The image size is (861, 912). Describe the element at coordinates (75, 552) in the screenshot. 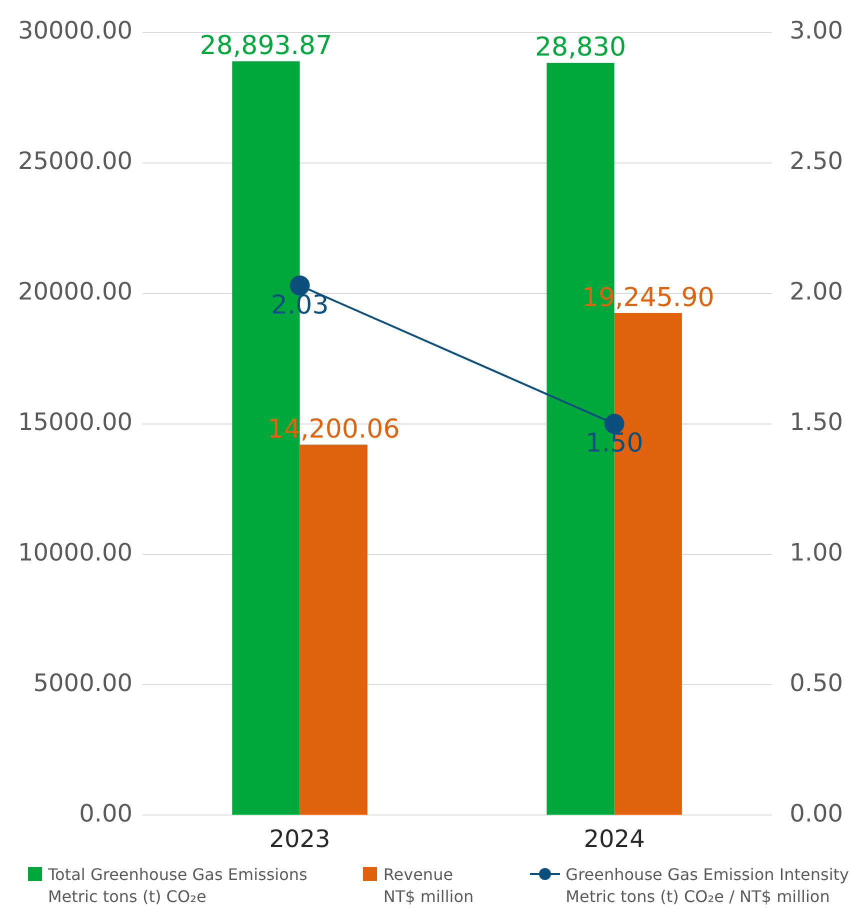

I see `y-tick-label: 10000.00` at that location.